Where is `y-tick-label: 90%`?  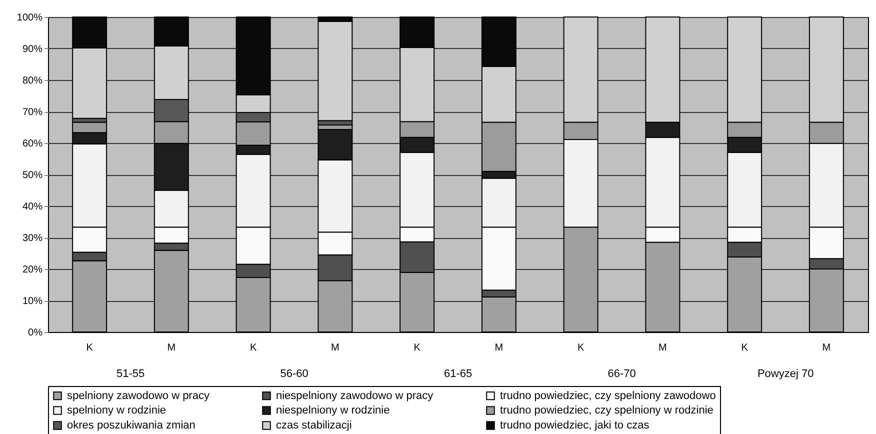
y-tick-label: 90% is located at coordinates (32, 49).